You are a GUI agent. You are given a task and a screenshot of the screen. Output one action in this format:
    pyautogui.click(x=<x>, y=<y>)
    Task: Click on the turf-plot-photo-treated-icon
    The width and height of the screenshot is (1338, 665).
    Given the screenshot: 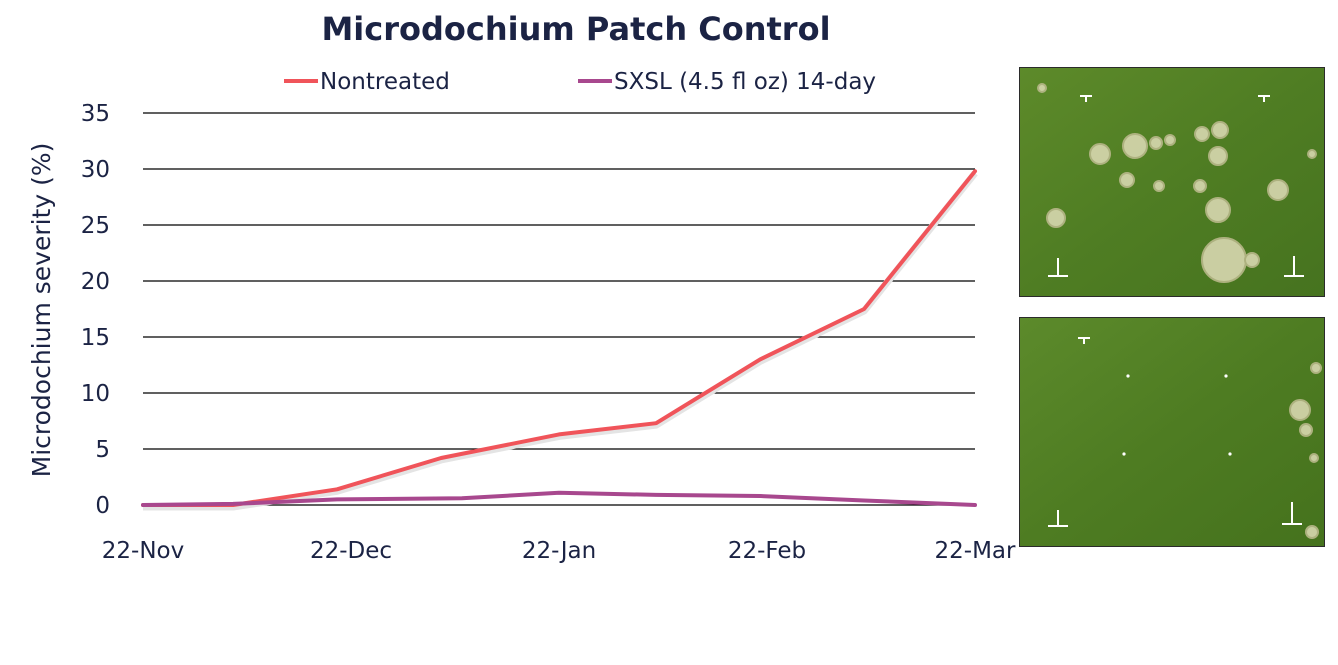 What is the action you would take?
    pyautogui.click(x=1172, y=432)
    